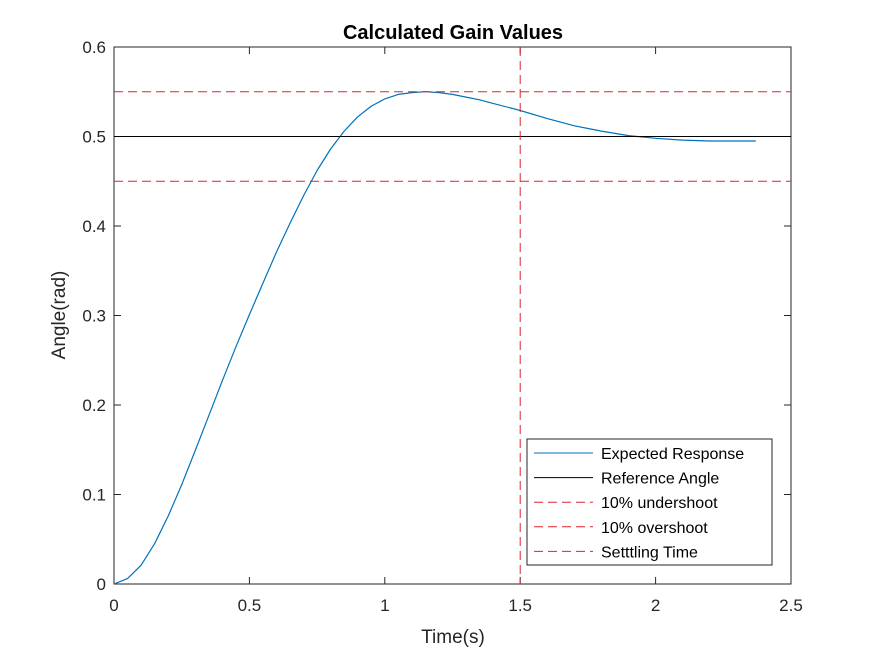 The width and height of the screenshot is (875, 656). What do you see at coordinates (101, 584) in the screenshot?
I see `y-tick-label: 0` at bounding box center [101, 584].